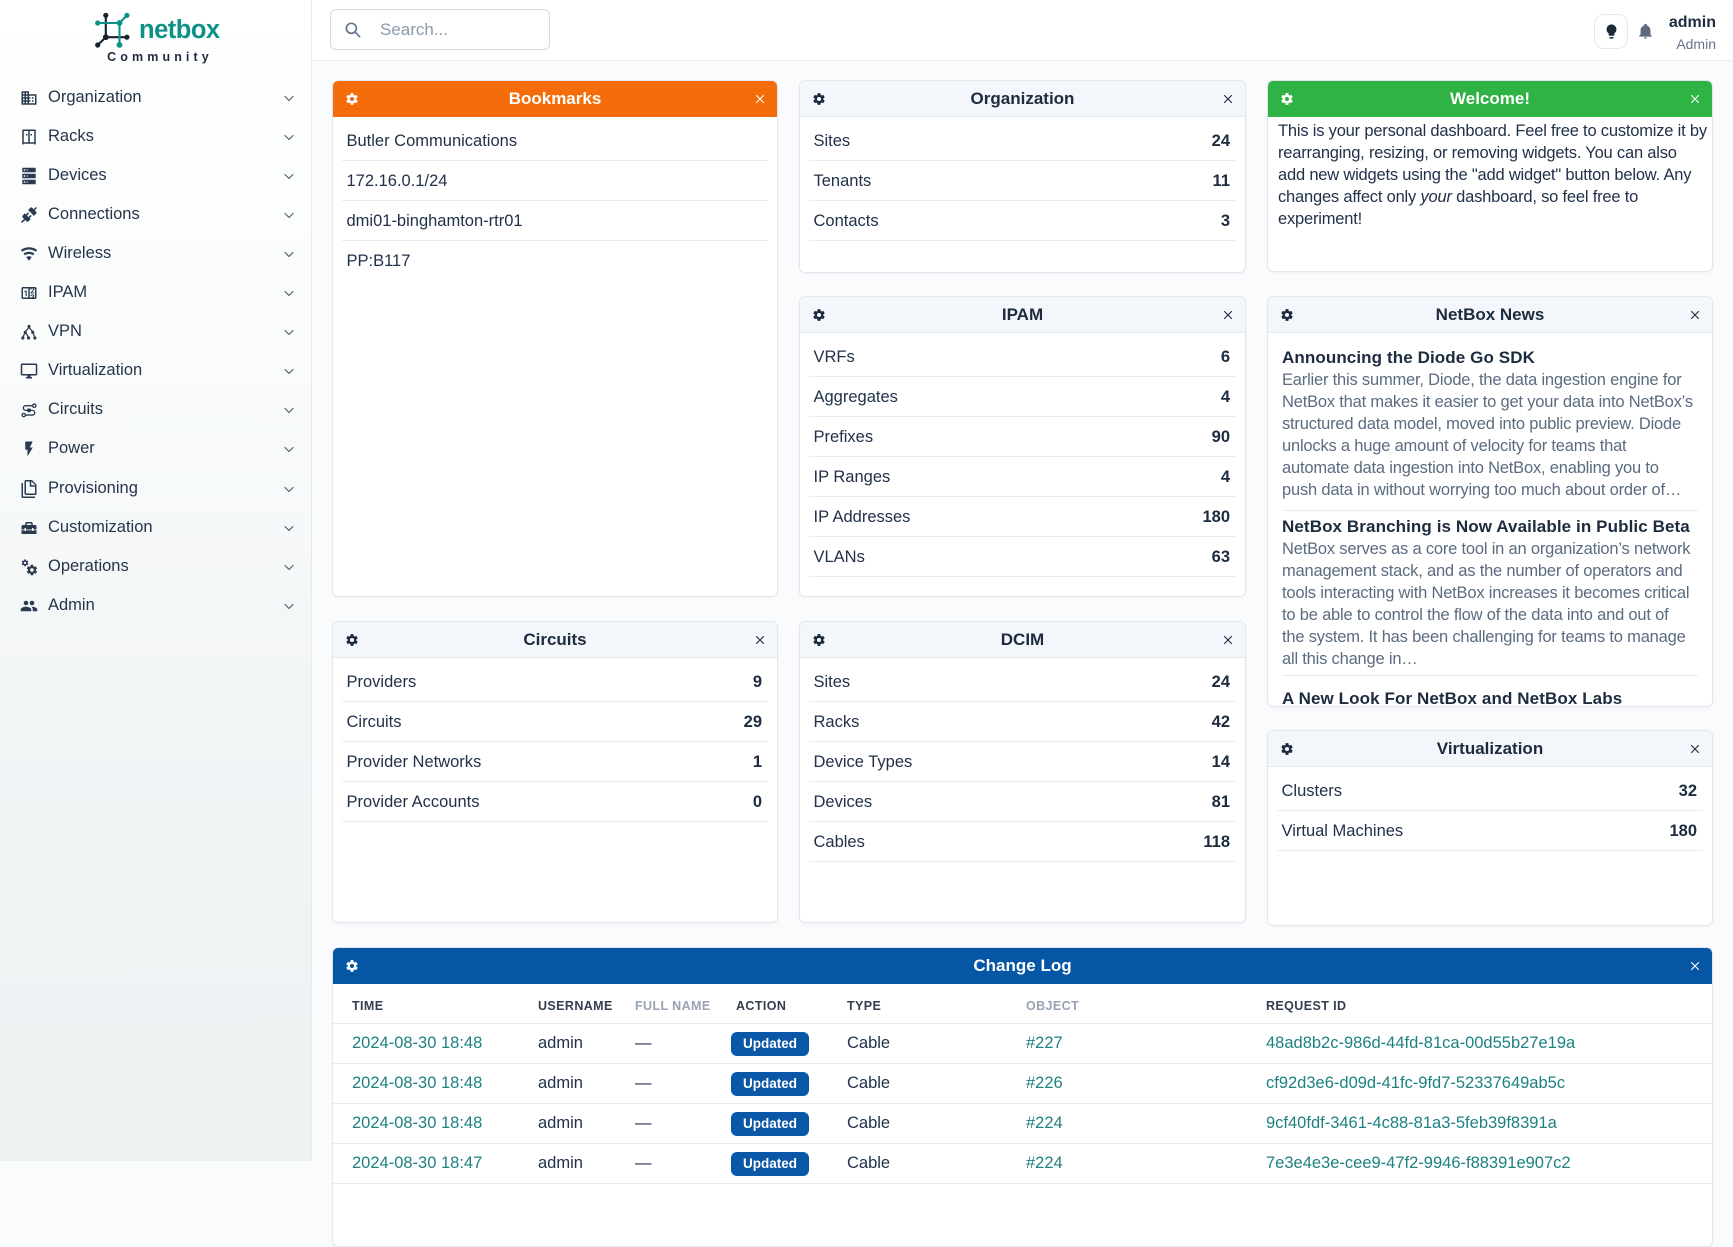 The image size is (1733, 1247). What do you see at coordinates (179, 30) in the screenshot?
I see `svg-text: netbox` at bounding box center [179, 30].